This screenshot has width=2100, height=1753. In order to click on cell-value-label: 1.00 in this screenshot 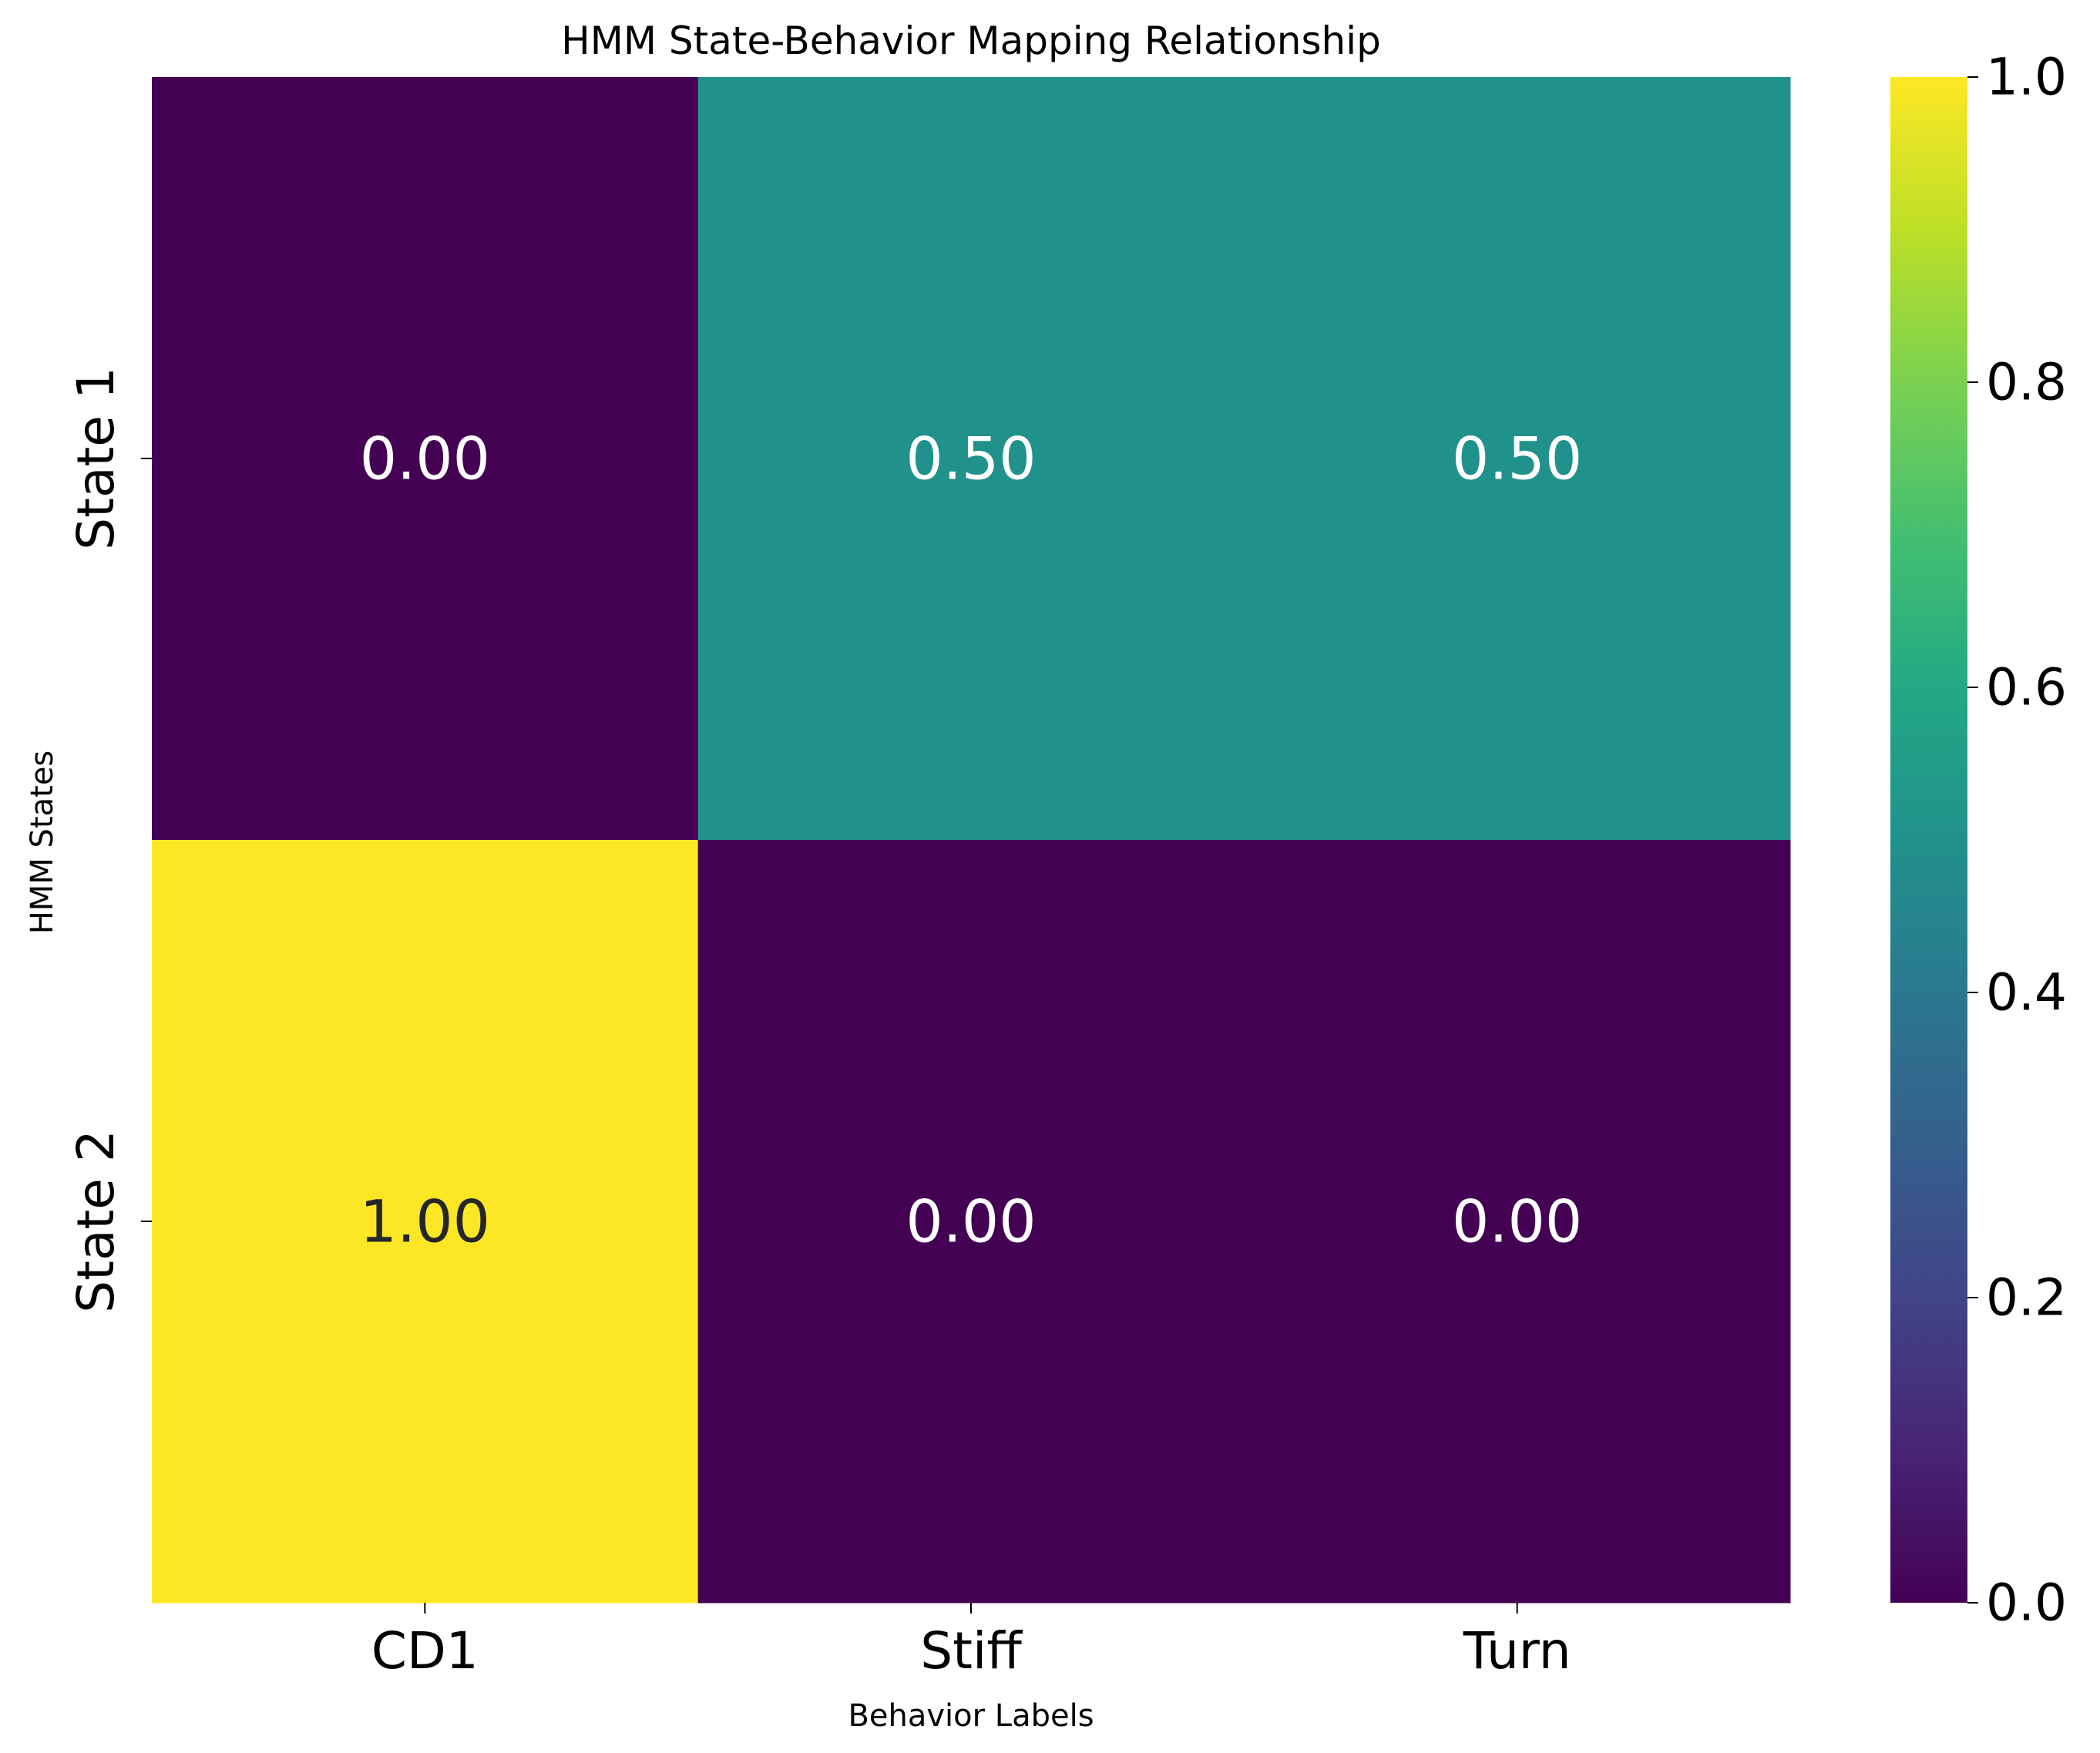, I will do `click(425, 1221)`.